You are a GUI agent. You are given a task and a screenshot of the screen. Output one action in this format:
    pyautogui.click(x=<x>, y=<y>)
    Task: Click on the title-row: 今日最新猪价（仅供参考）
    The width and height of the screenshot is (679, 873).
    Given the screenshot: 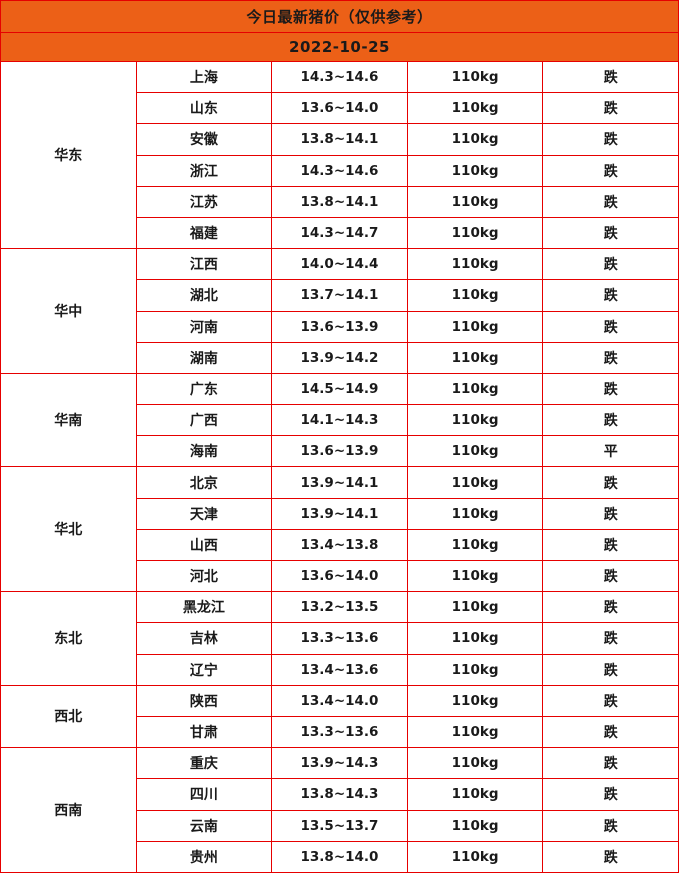 What is the action you would take?
    pyautogui.click(x=339, y=16)
    